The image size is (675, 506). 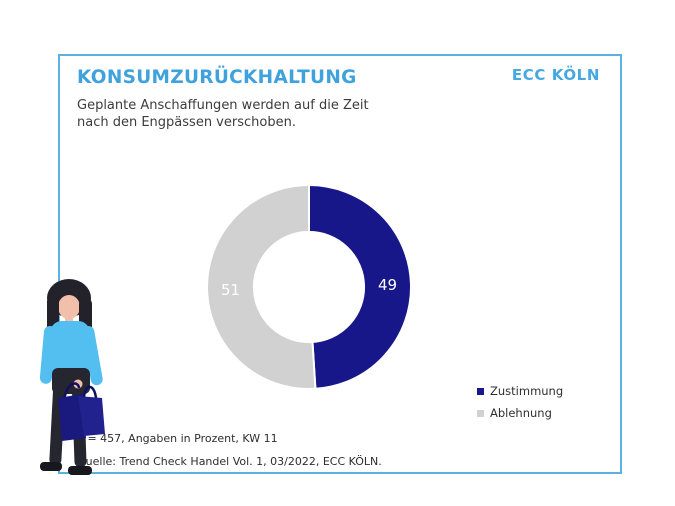 I want to click on brand-logo: ECC KÖLN, so click(x=555, y=75).